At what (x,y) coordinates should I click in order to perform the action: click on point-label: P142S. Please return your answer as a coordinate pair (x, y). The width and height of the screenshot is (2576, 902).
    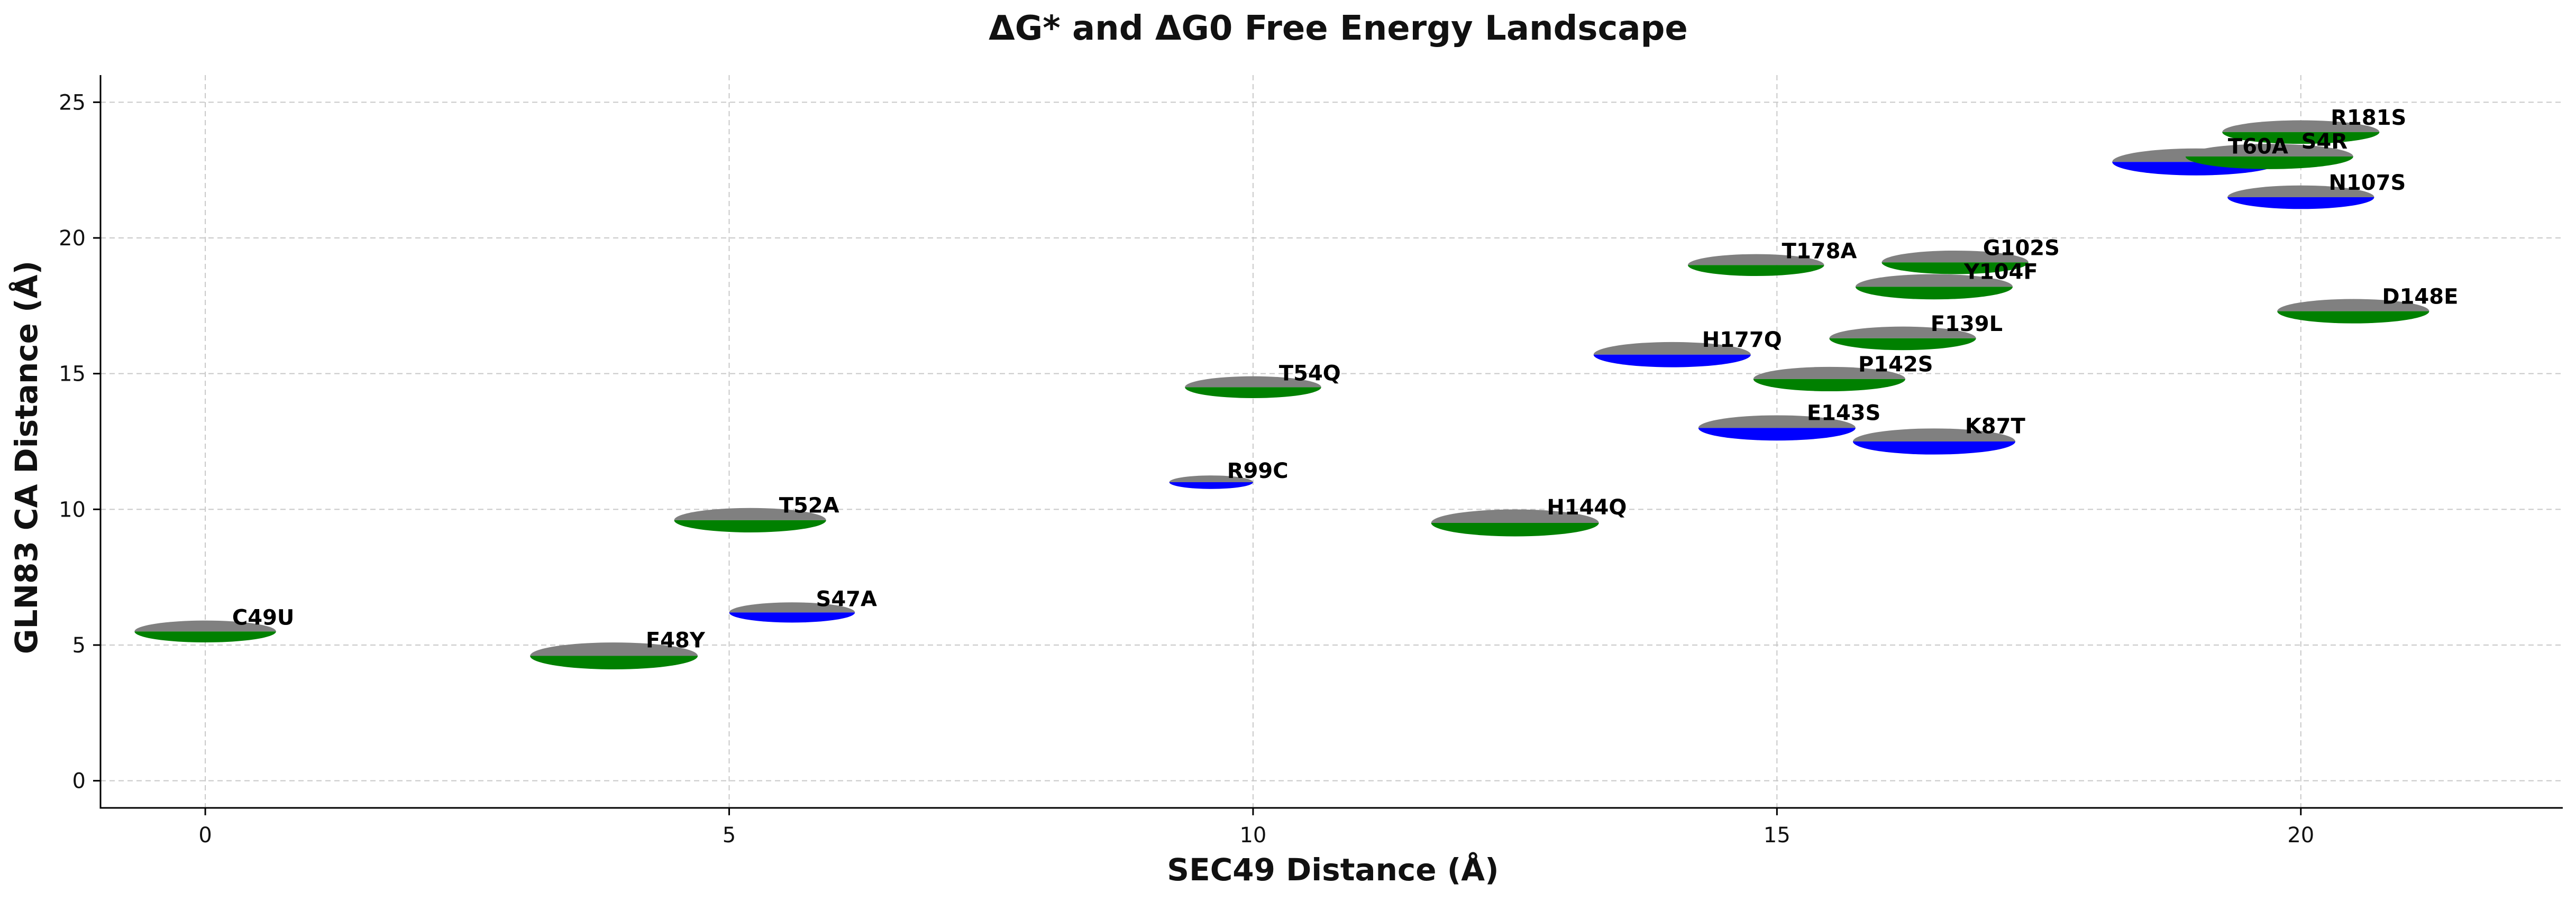
    Looking at the image, I should click on (1895, 365).